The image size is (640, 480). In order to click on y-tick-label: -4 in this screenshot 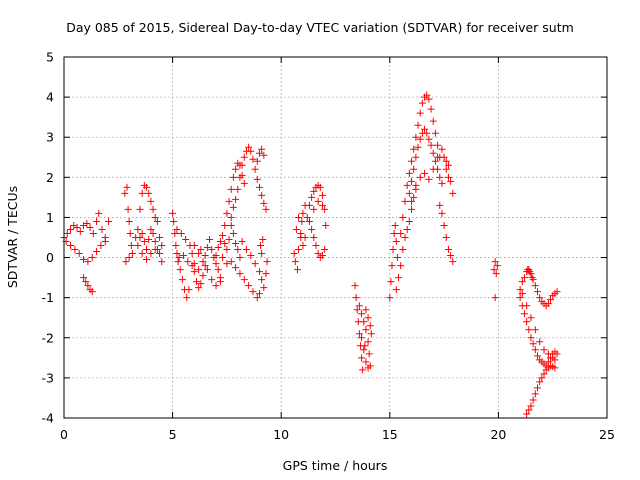, I will do `click(48, 418)`.